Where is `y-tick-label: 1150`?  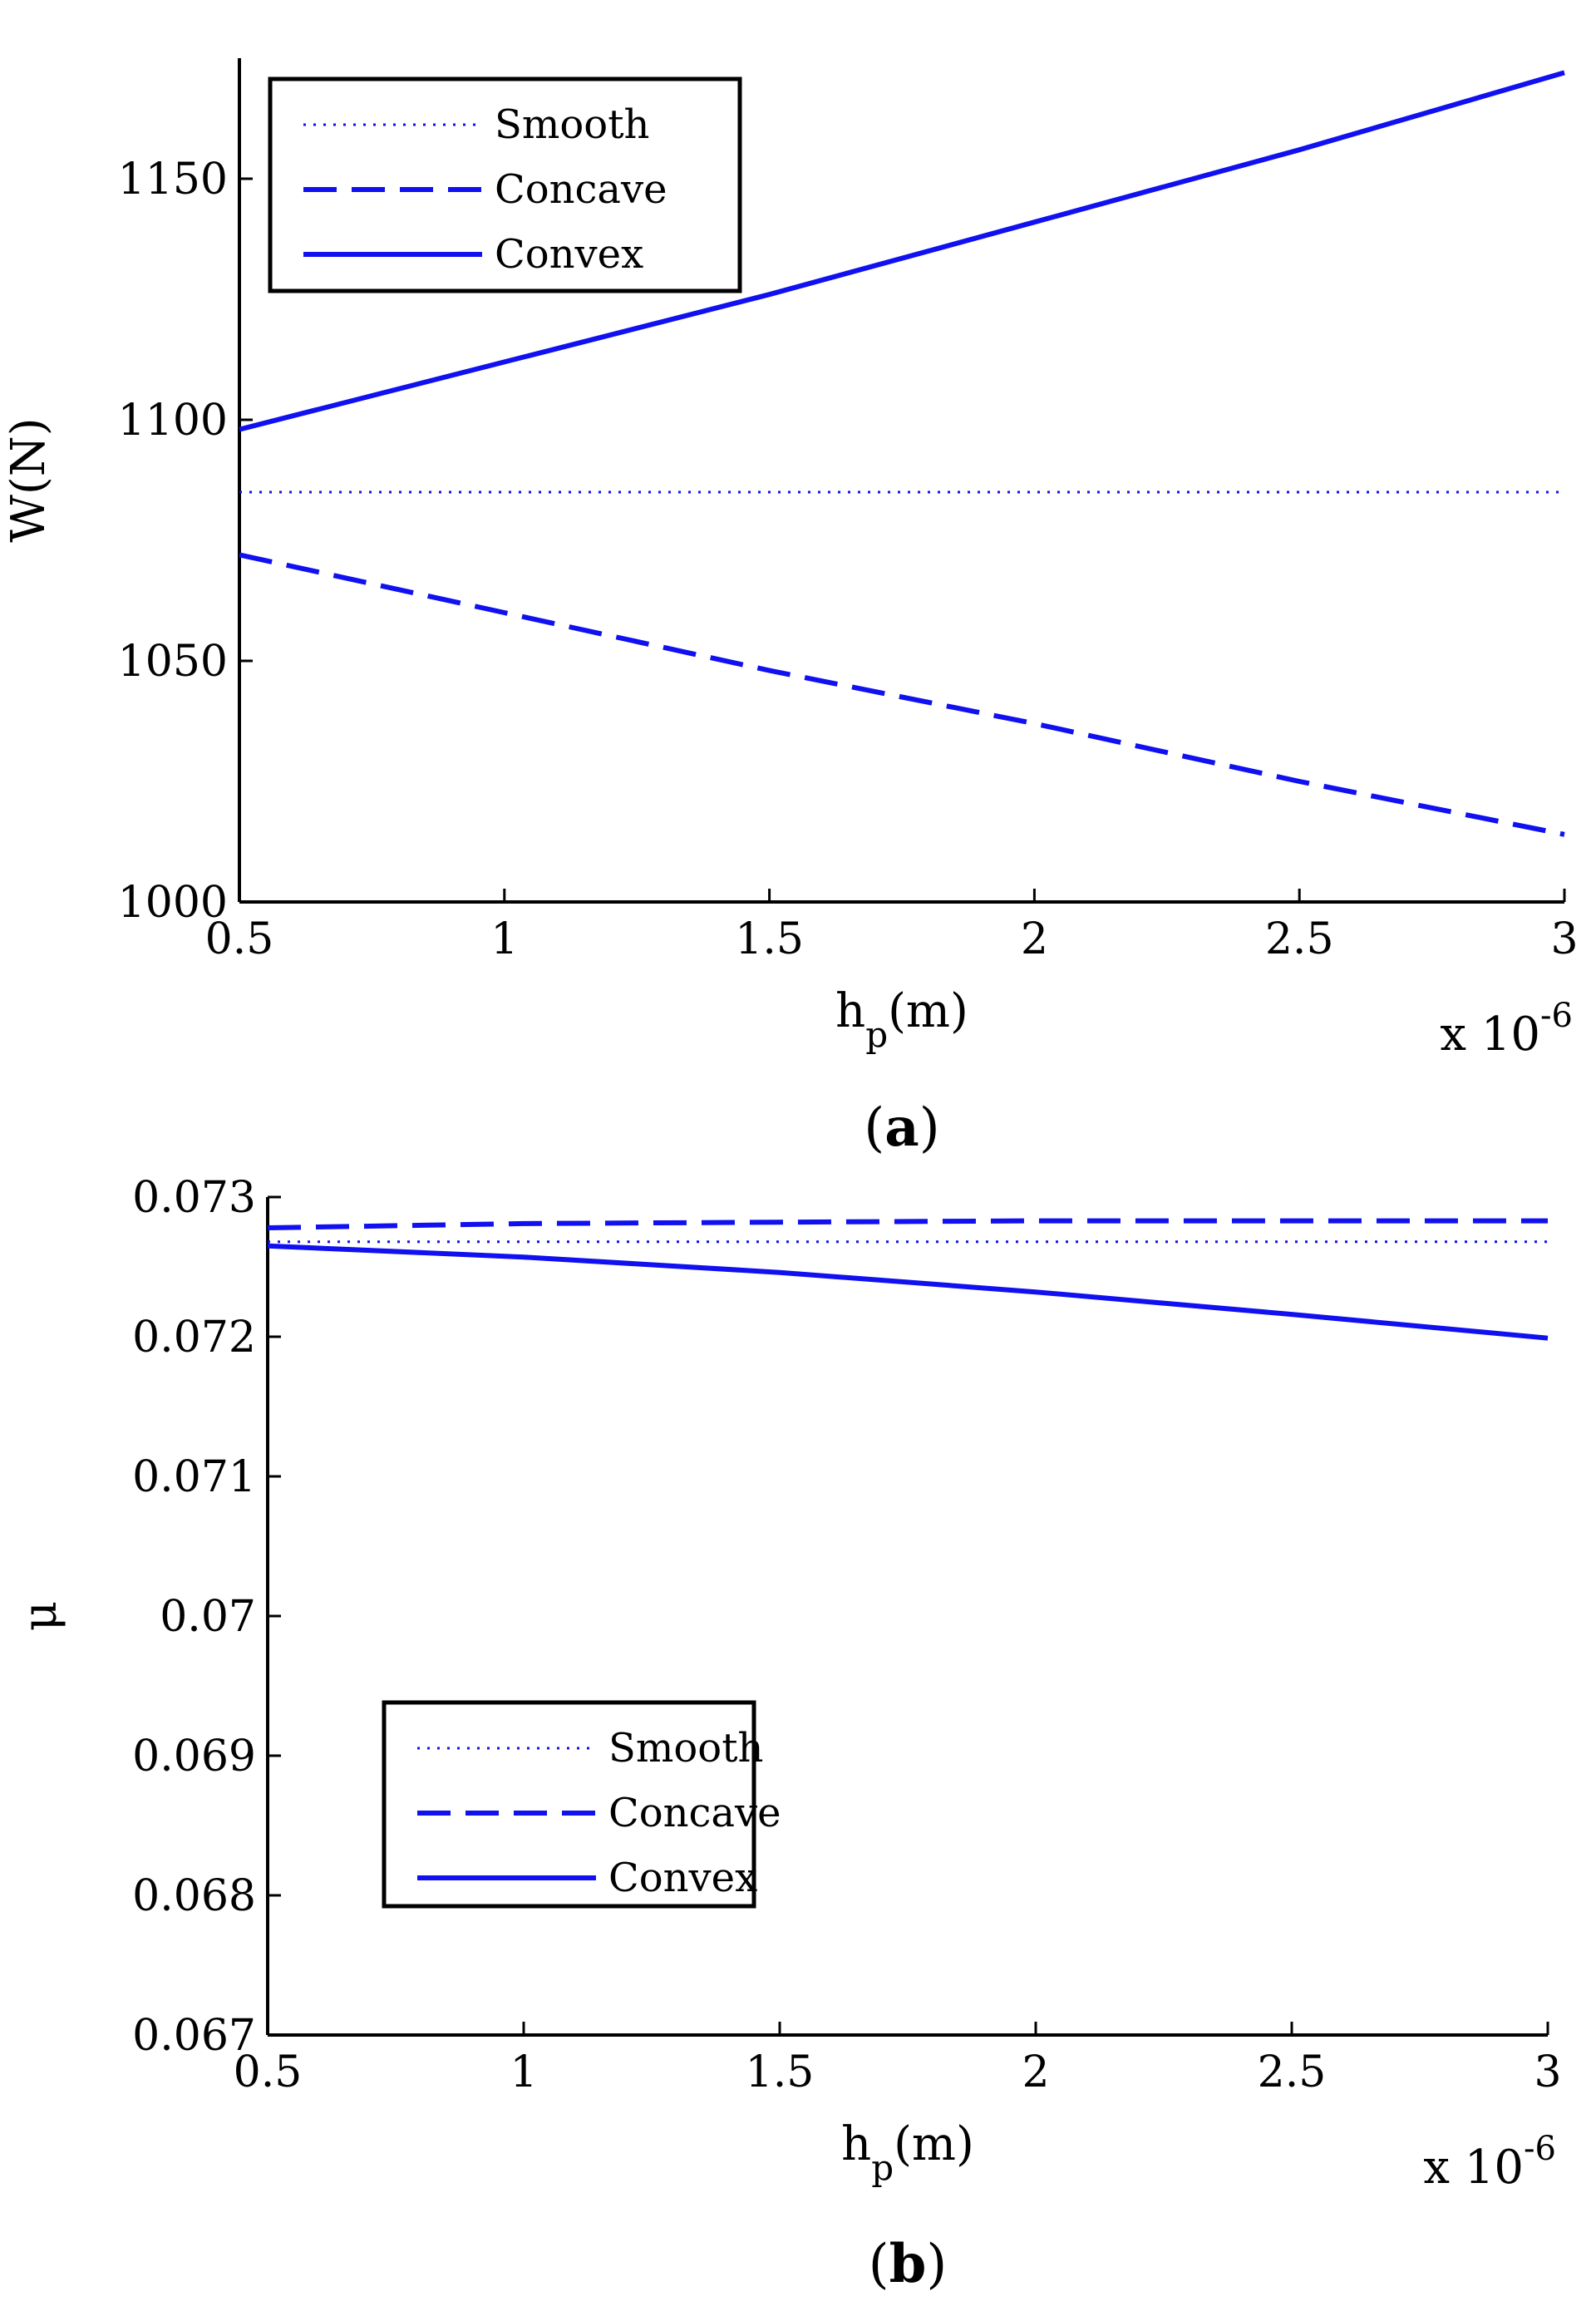 y-tick-label: 1150 is located at coordinates (173, 180).